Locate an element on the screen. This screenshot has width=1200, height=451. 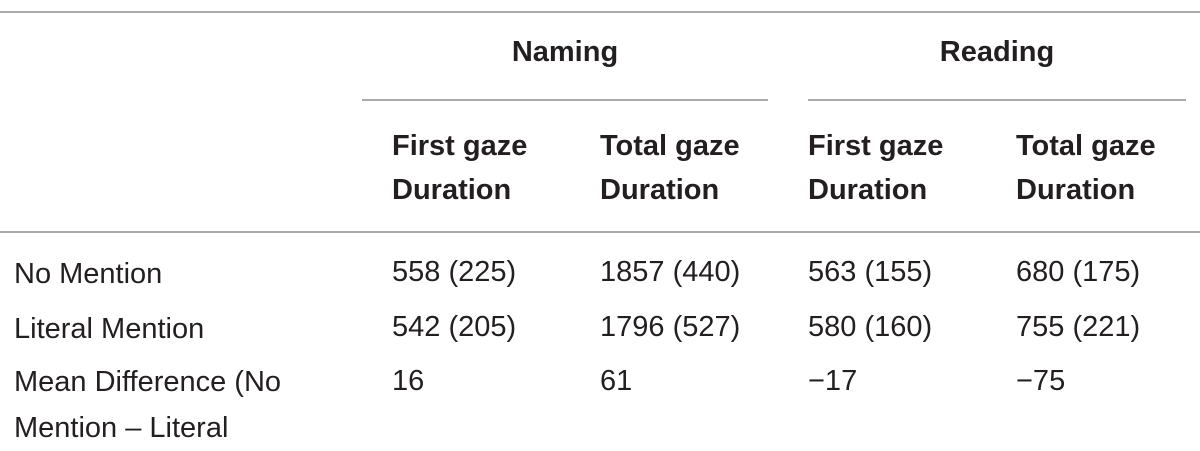
cell: −75 is located at coordinates (1041, 381).